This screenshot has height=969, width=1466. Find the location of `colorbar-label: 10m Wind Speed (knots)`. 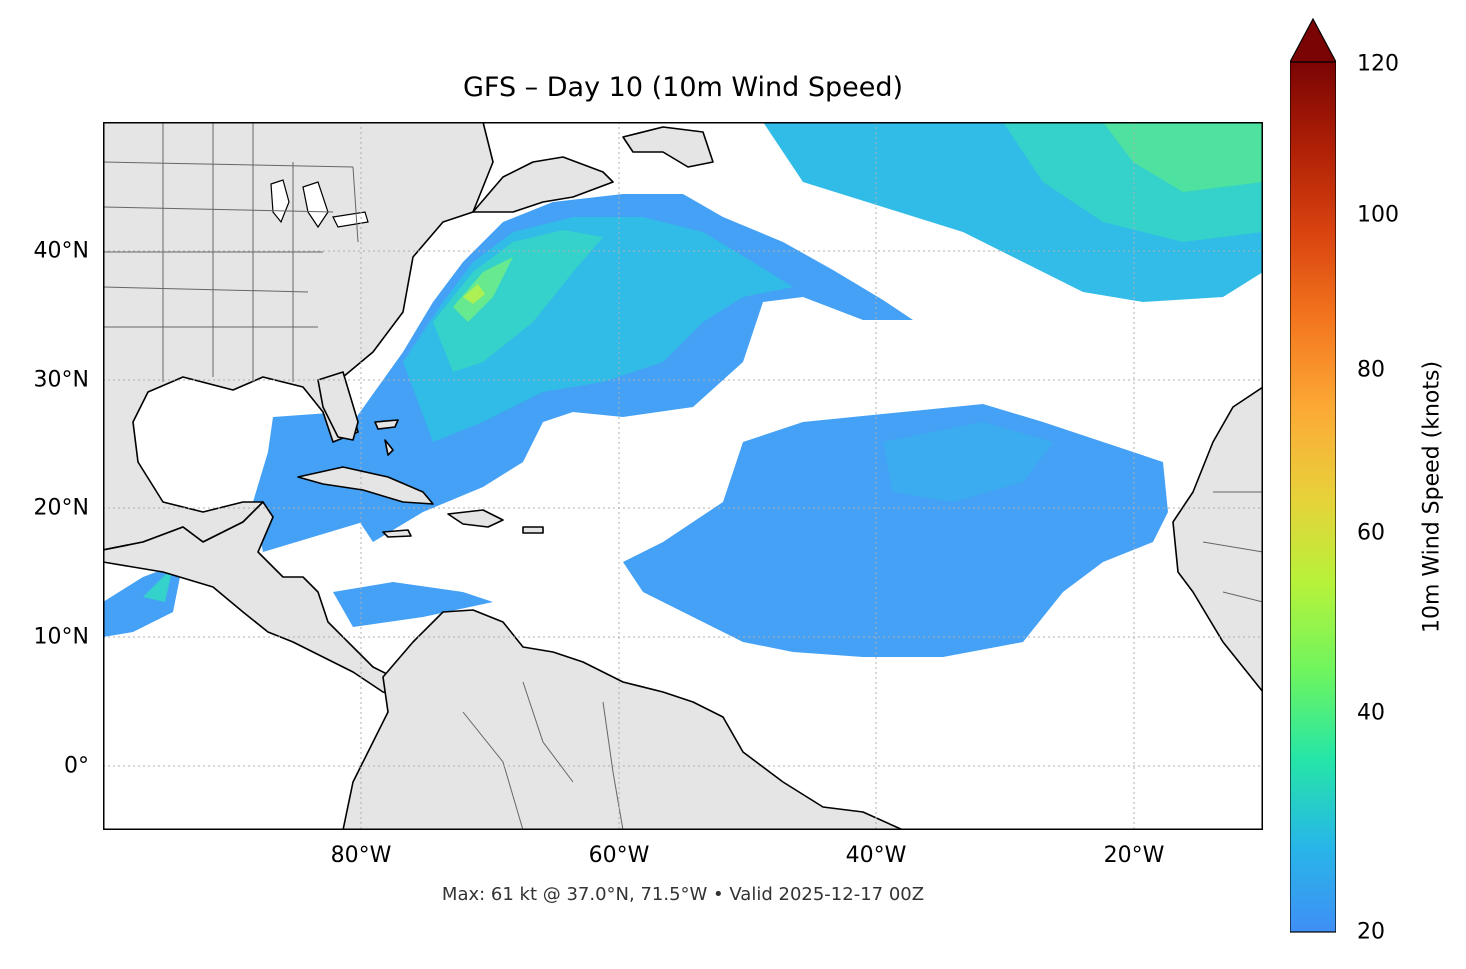

colorbar-label: 10m Wind Speed (knots) is located at coordinates (1432, 497).